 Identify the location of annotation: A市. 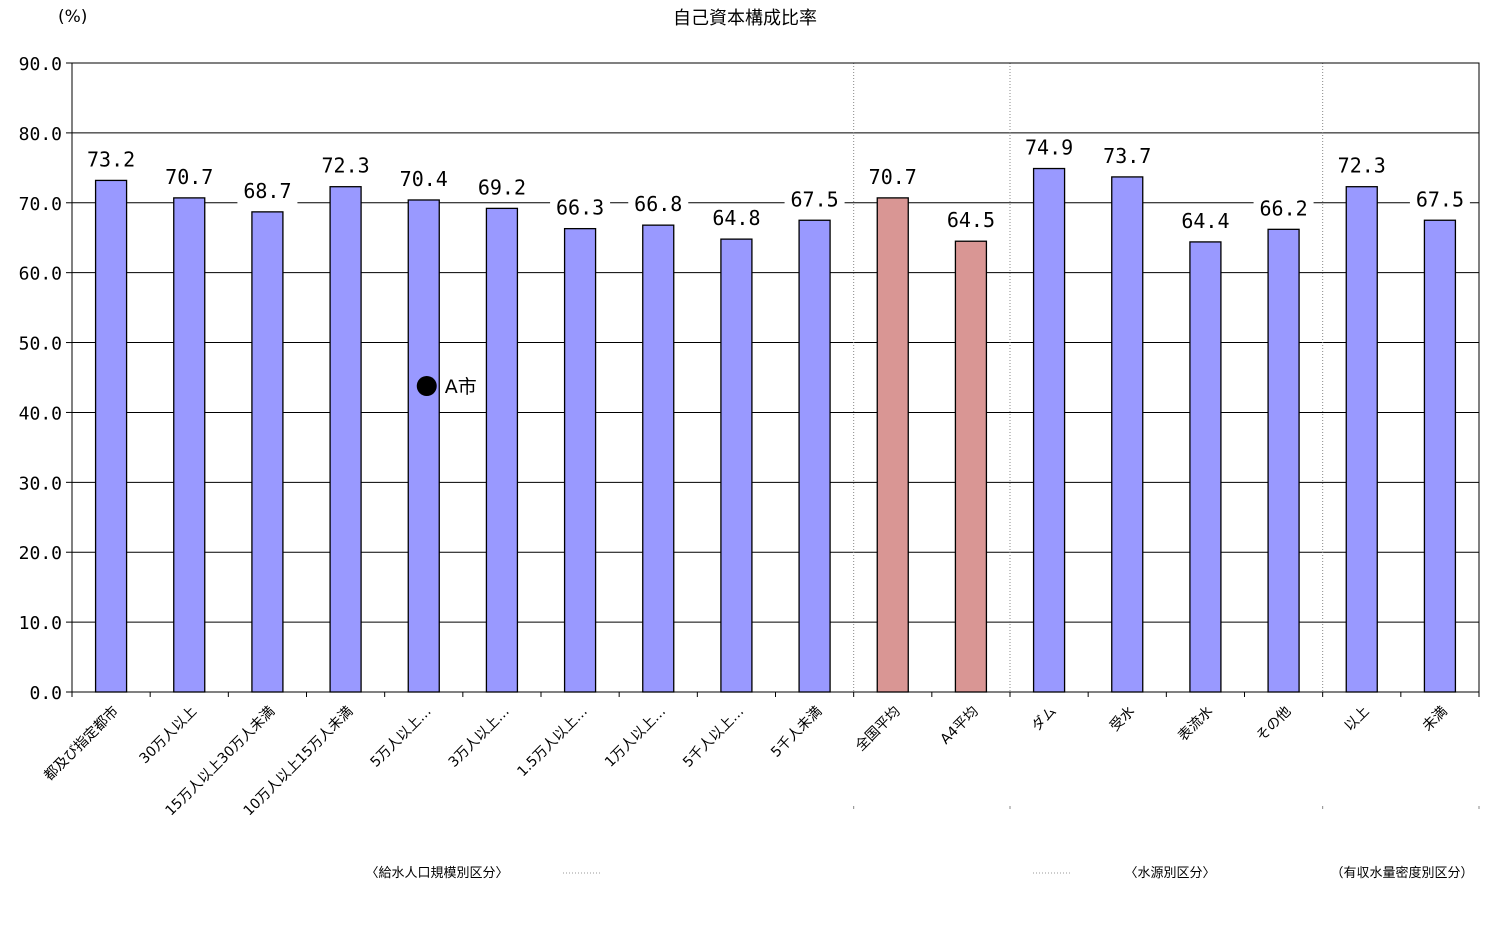
(446, 386).